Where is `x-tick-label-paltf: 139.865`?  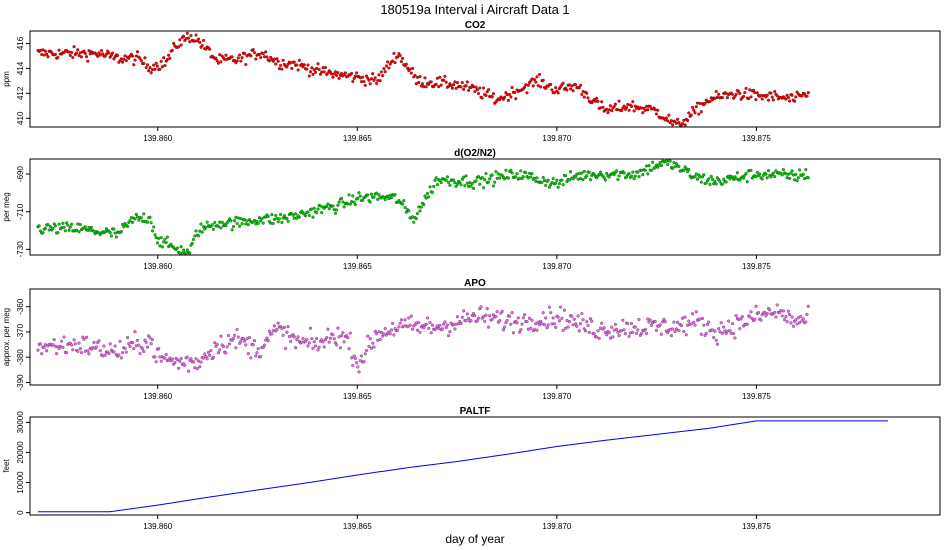
x-tick-label-paltf: 139.865 is located at coordinates (357, 526).